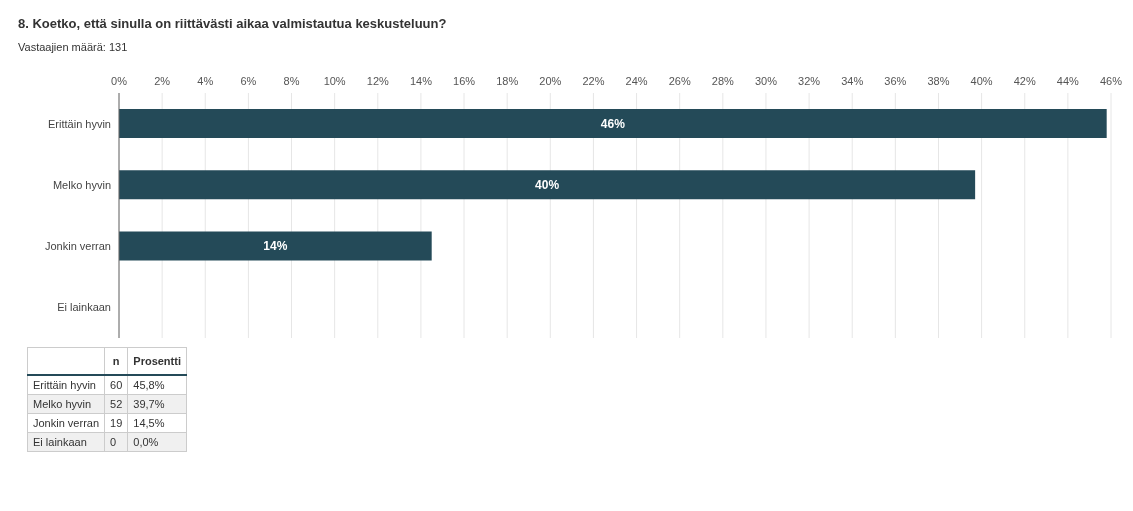  I want to click on x-tick-label: 38%, so click(938, 81).